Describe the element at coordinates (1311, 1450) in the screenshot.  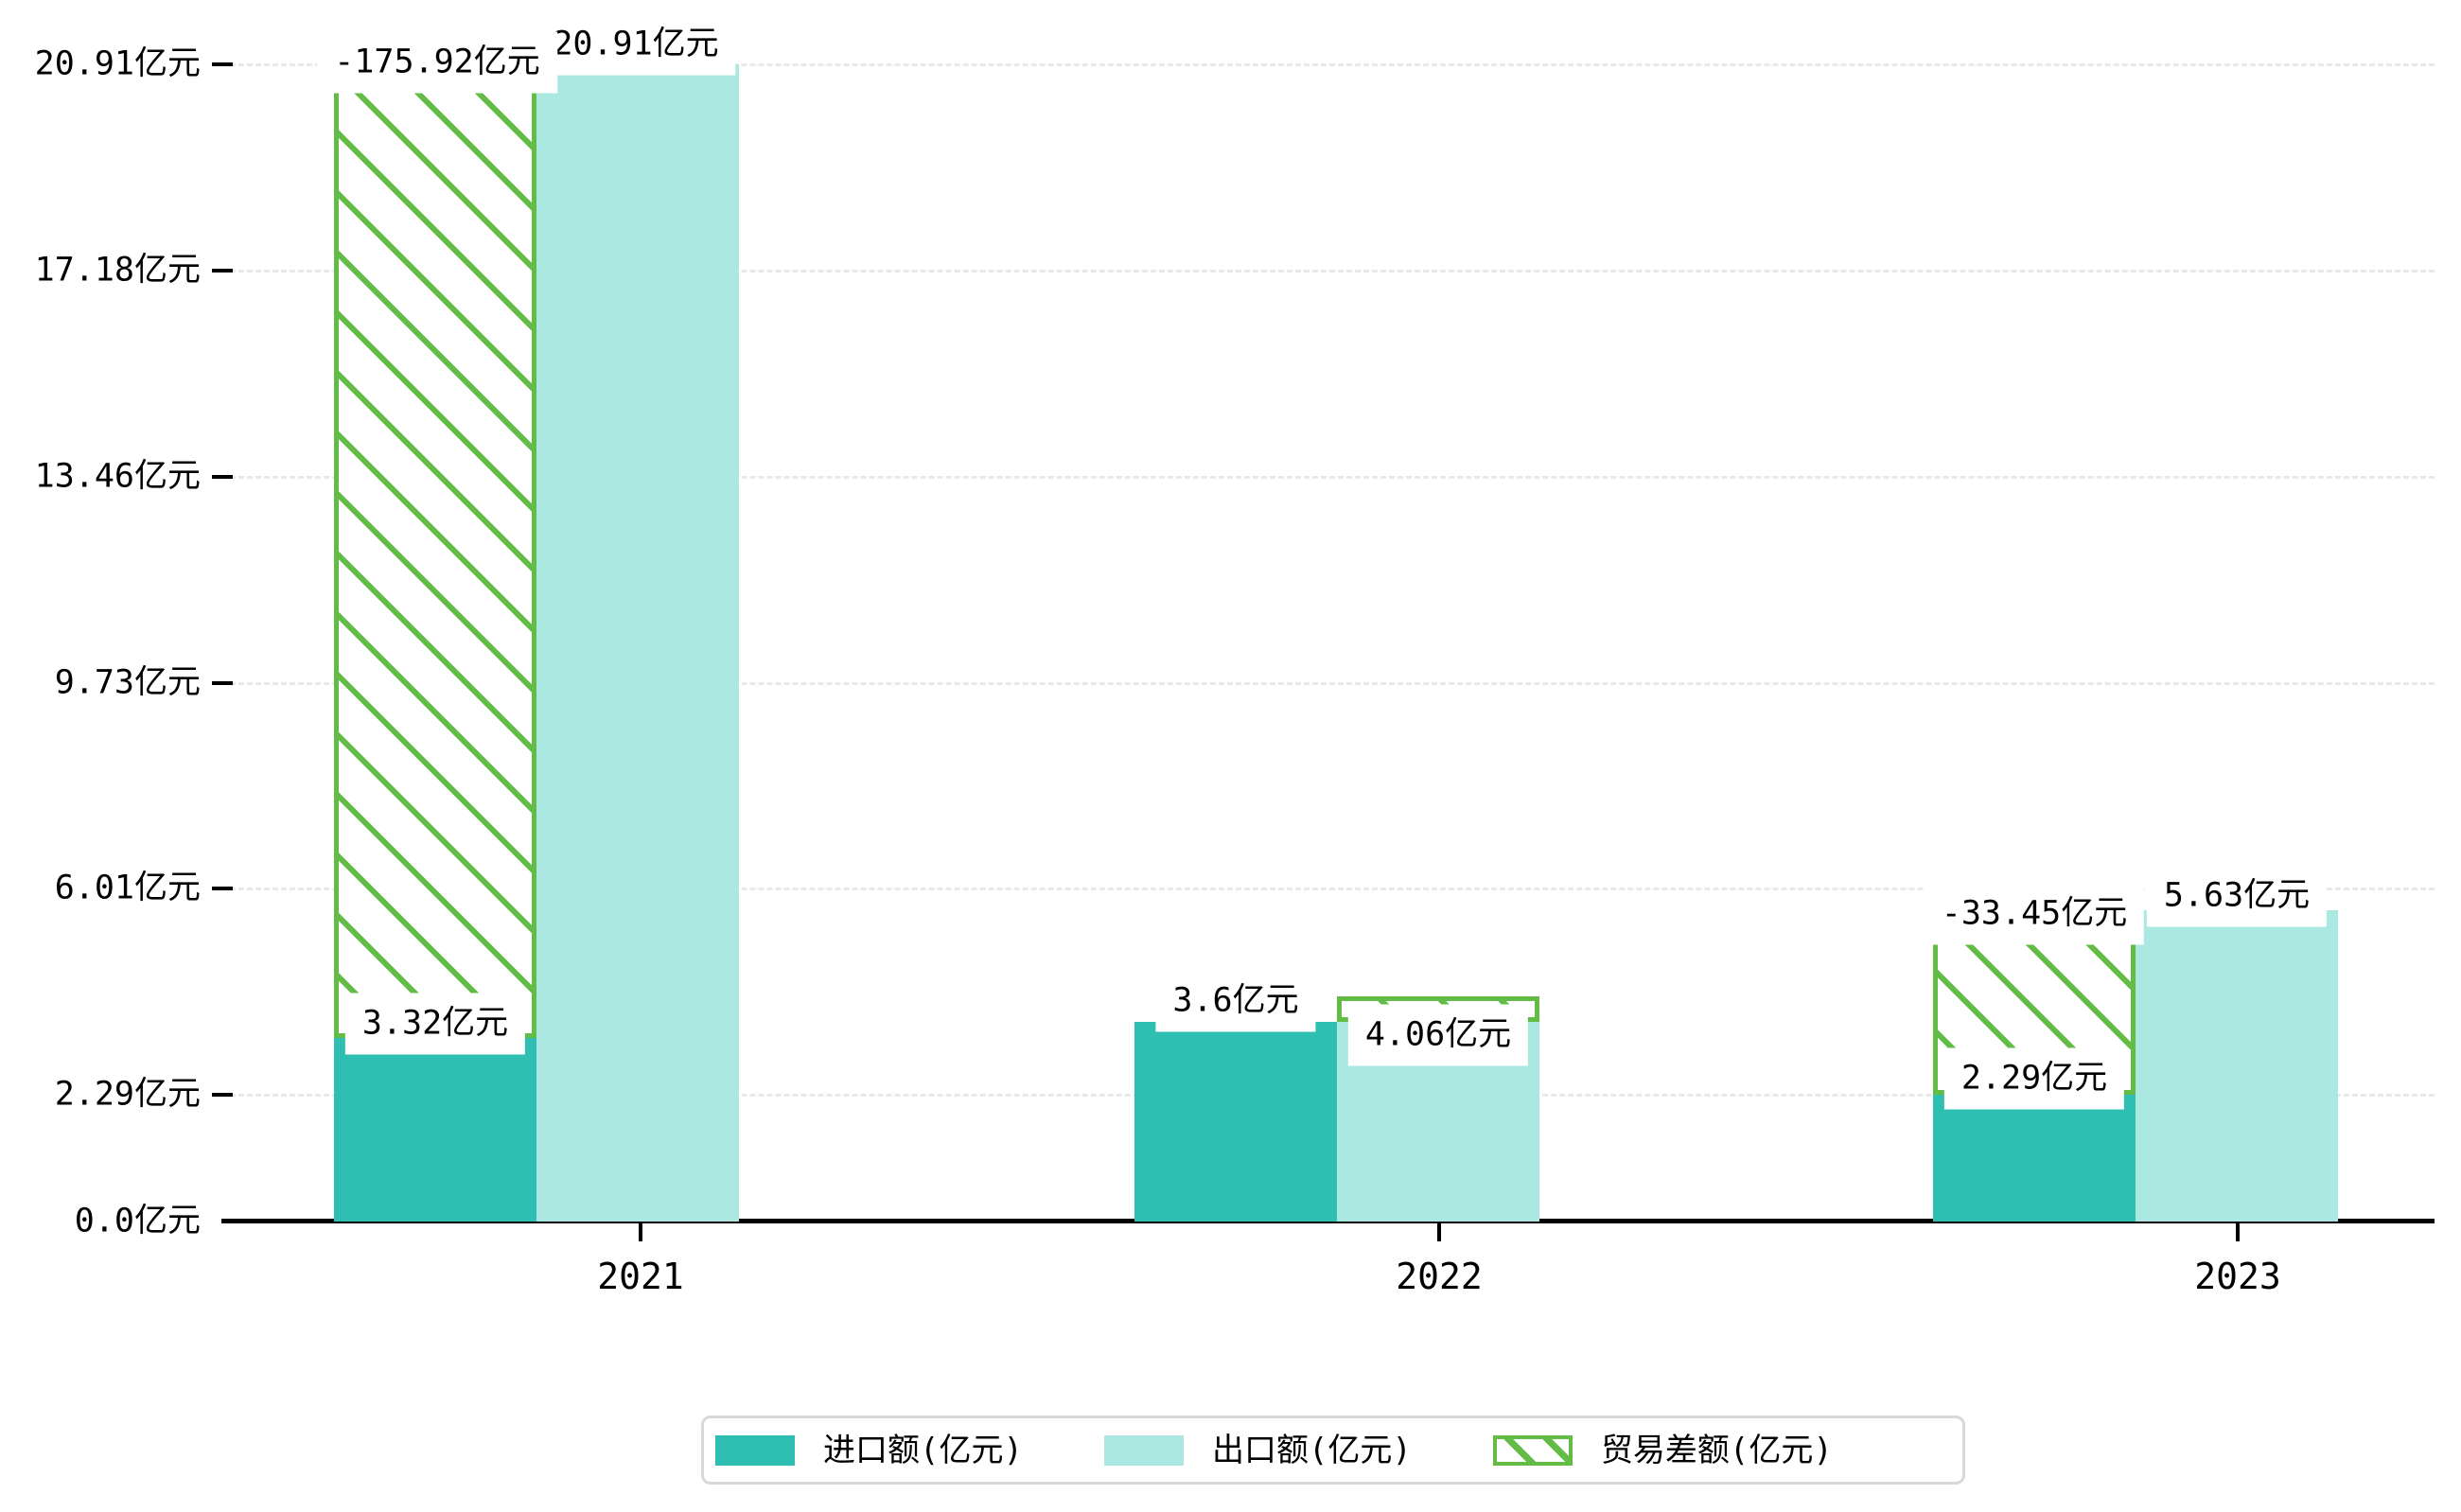
I see `legend-item-label: 出口额(亿元)` at that location.